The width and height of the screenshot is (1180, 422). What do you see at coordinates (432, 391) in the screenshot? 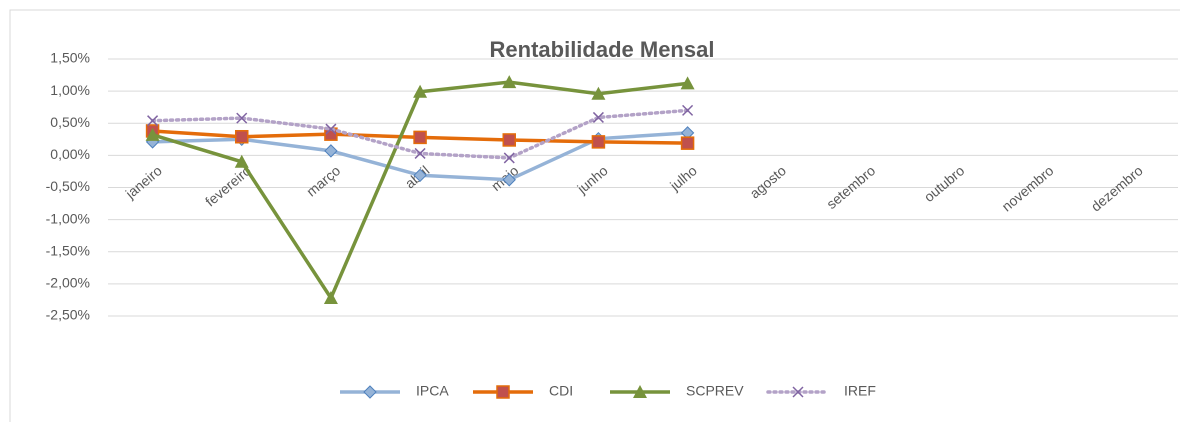
I see `legend-label: IPCA` at bounding box center [432, 391].